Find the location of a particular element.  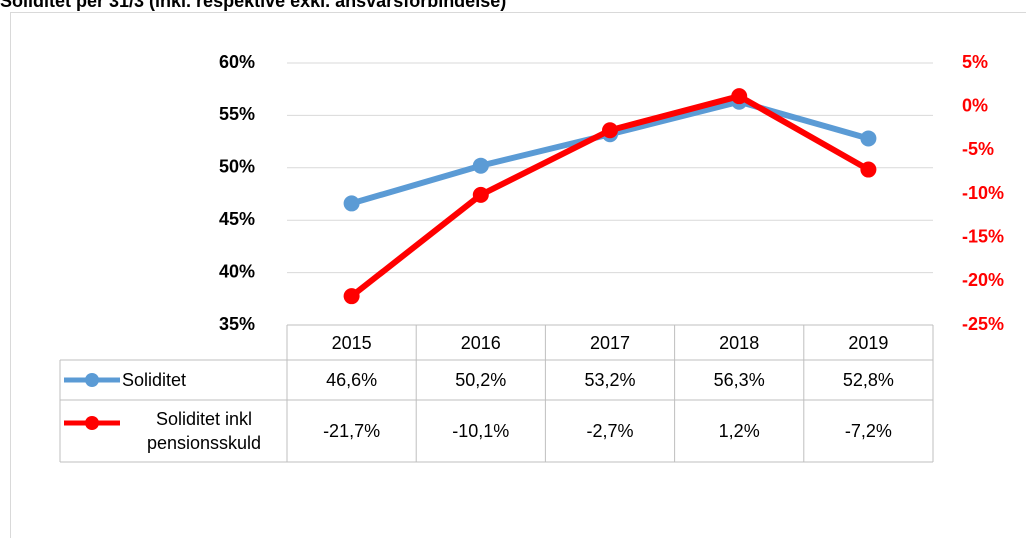

value-label: -10,1% is located at coordinates (481, 431).